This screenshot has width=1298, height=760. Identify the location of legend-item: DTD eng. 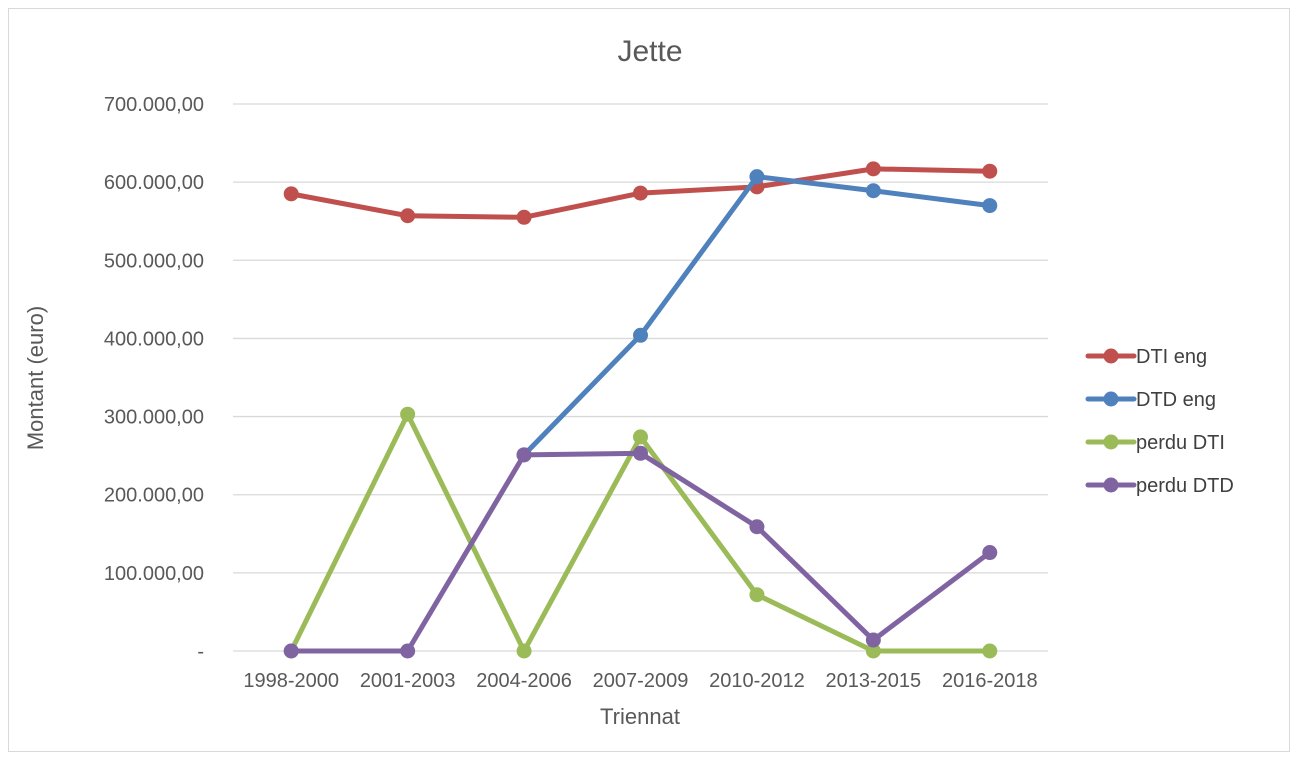
(1150, 400).